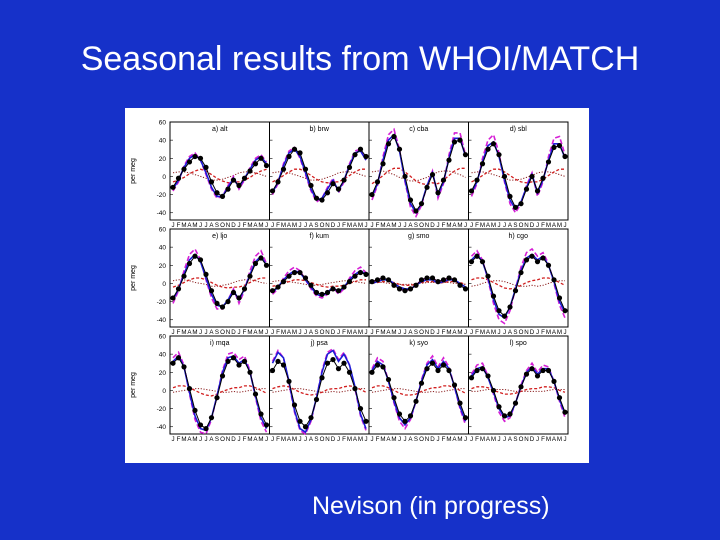  I want to click on panel-label: i) mqa, so click(220, 343).